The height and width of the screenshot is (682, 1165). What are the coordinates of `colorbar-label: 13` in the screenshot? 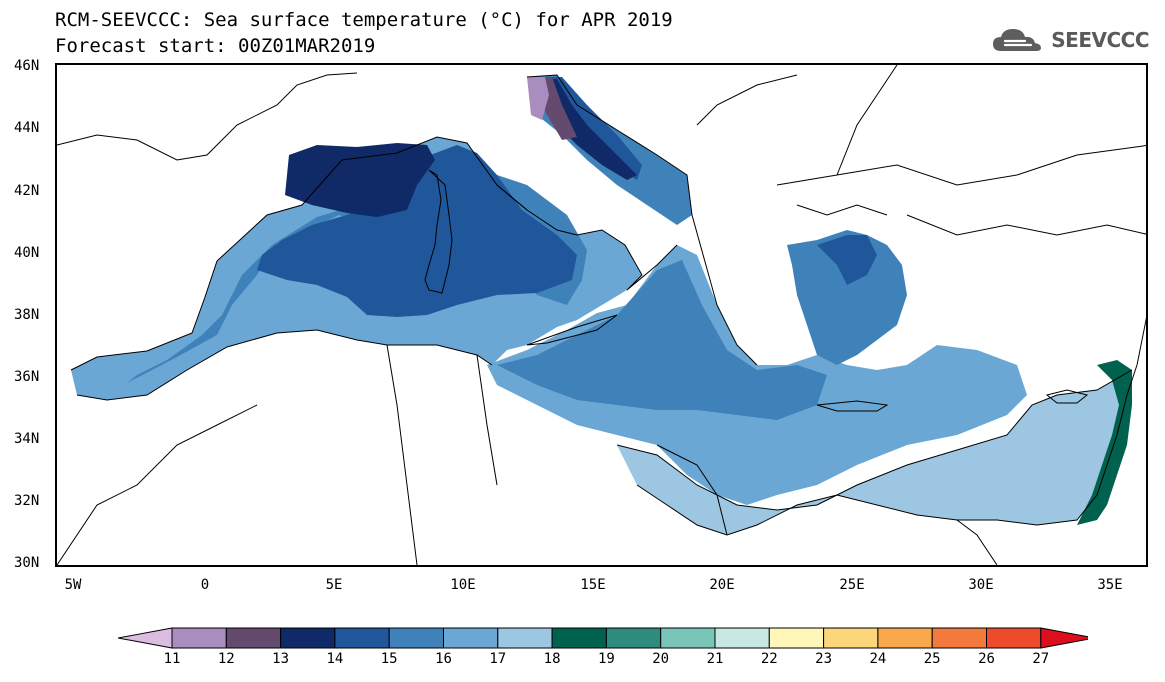 It's located at (281, 659).